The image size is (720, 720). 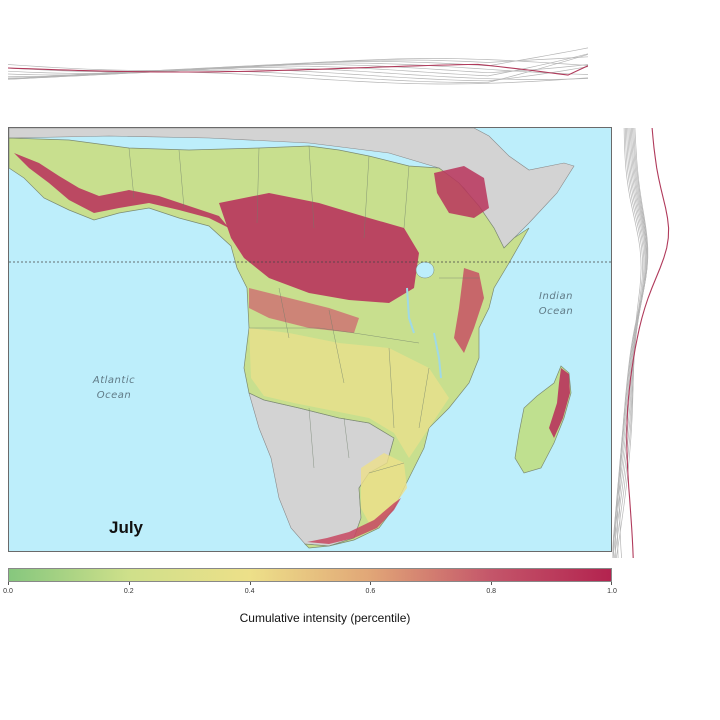 What do you see at coordinates (384, 488) in the screenshot?
I see `yellow-south-patch` at bounding box center [384, 488].